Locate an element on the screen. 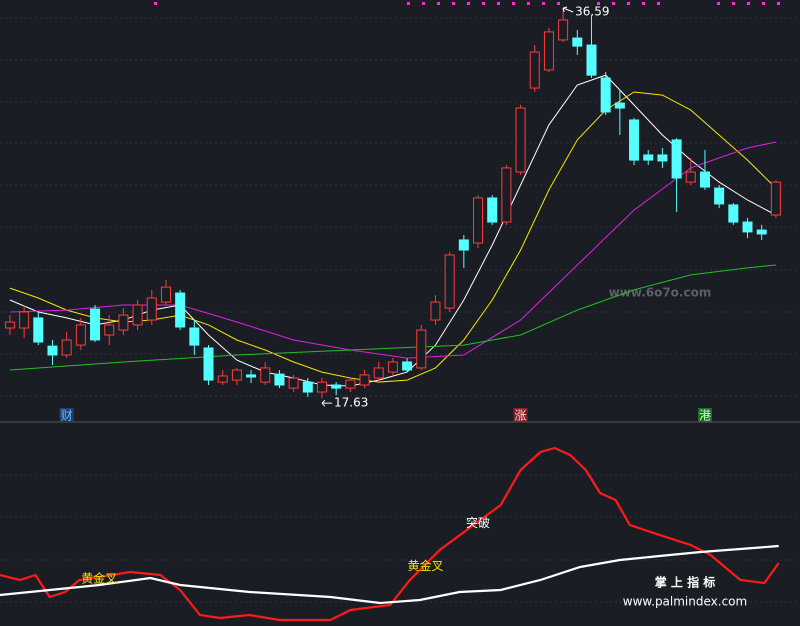 This screenshot has width=800, height=626. high-label: 36.59 is located at coordinates (592, 12).